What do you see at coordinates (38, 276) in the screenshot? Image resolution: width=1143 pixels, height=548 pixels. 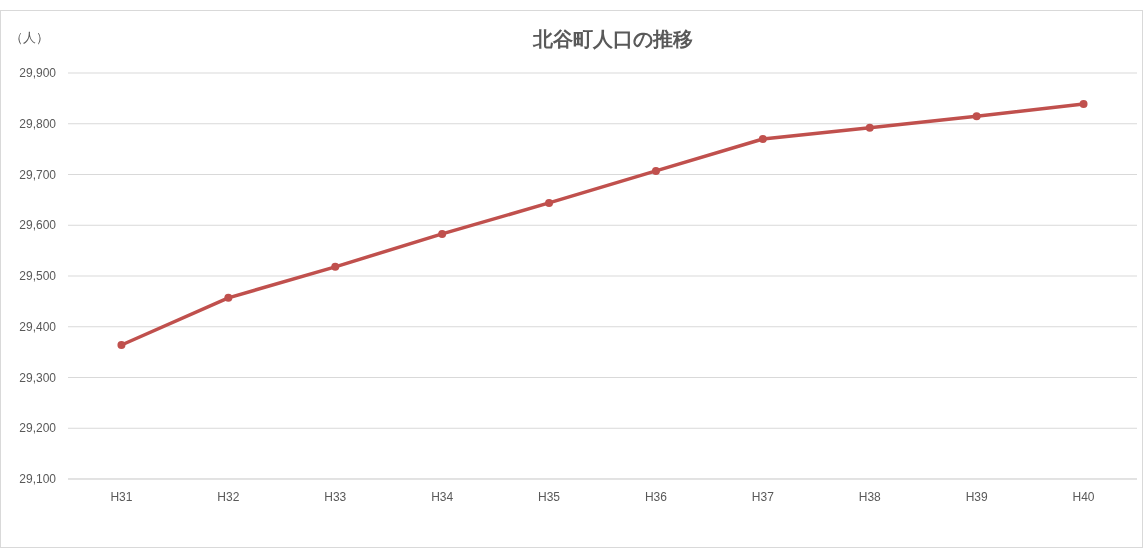 I see `y-tick-label: 29,500` at bounding box center [38, 276].